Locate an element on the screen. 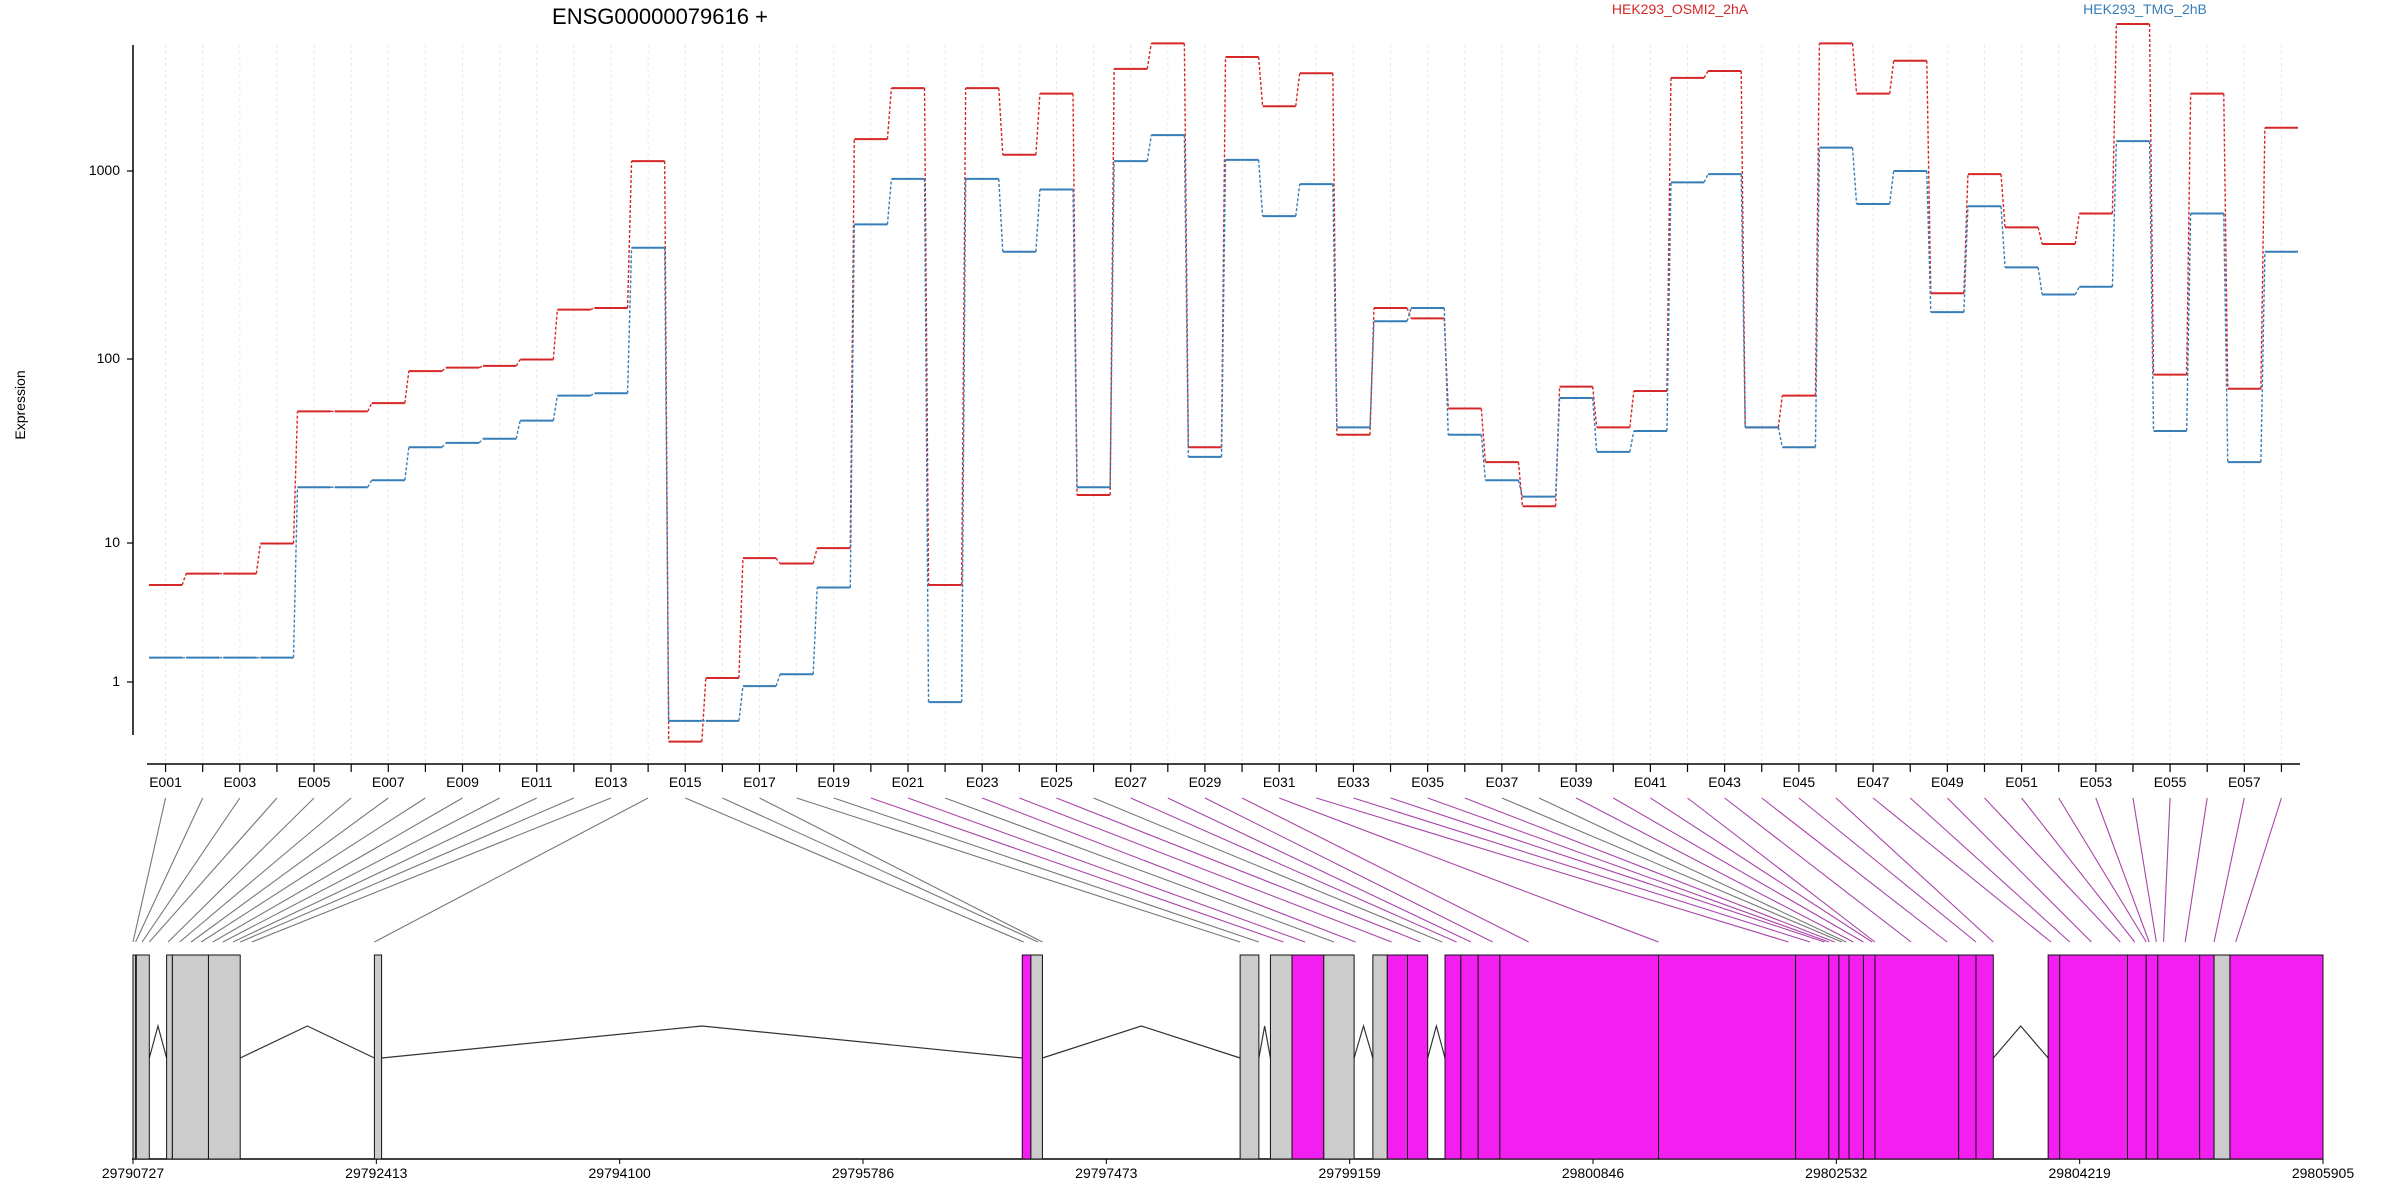 The height and width of the screenshot is (1200, 2400). x-tick-label: E013 is located at coordinates (611, 782).